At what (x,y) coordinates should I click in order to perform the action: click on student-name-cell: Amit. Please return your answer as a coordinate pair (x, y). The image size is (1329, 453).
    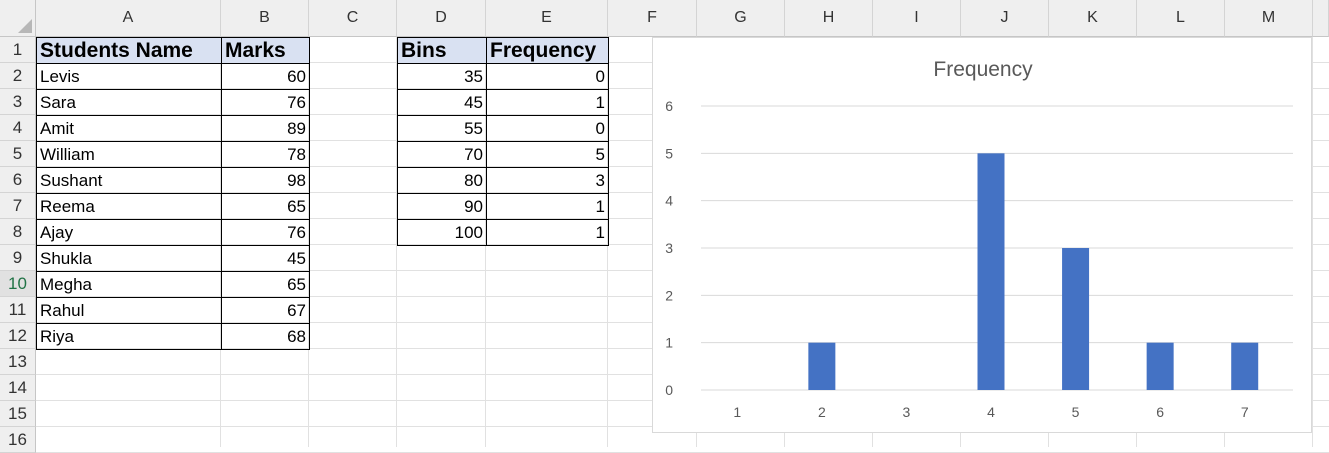
    Looking at the image, I should click on (129, 128).